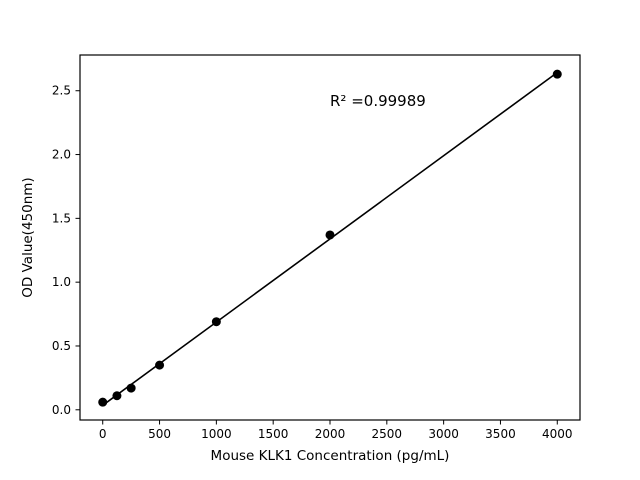 The height and width of the screenshot is (480, 640). I want to click on y-tick-label: 0.0, so click(61, 410).